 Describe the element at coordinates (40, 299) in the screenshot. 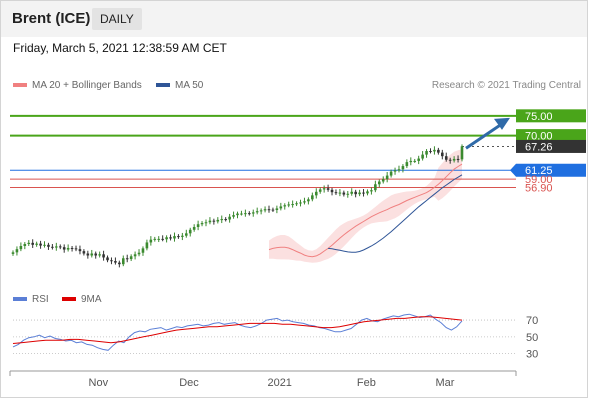

I see `legend-label-rsi: RSI` at that location.